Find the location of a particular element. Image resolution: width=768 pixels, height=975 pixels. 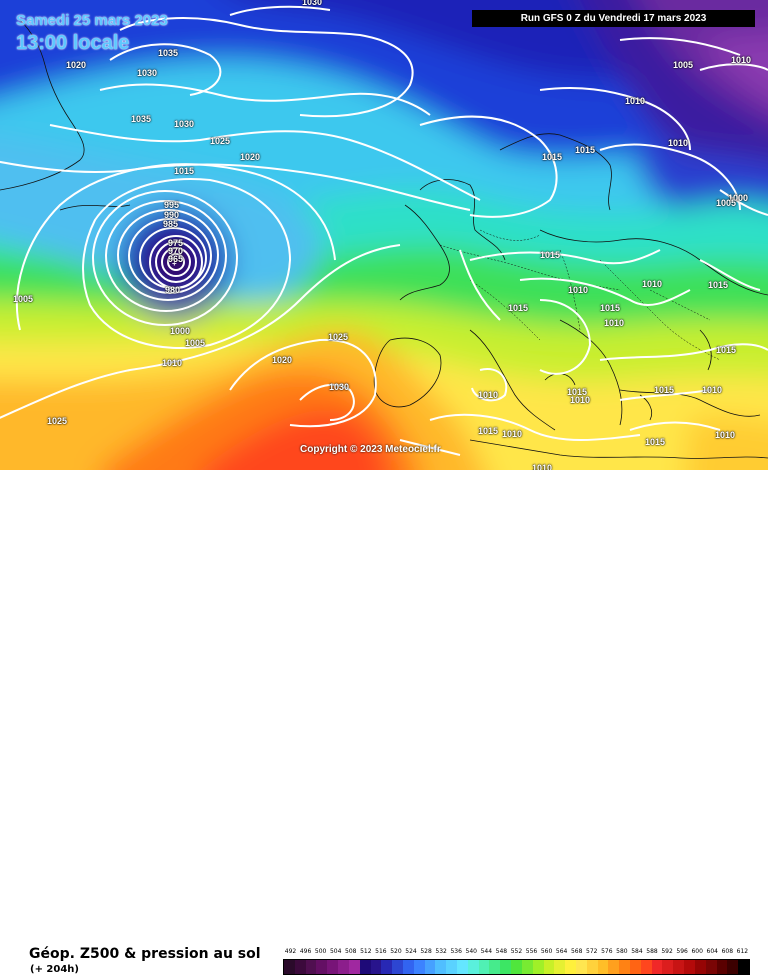

scale-label: 564 is located at coordinates (561, 951).